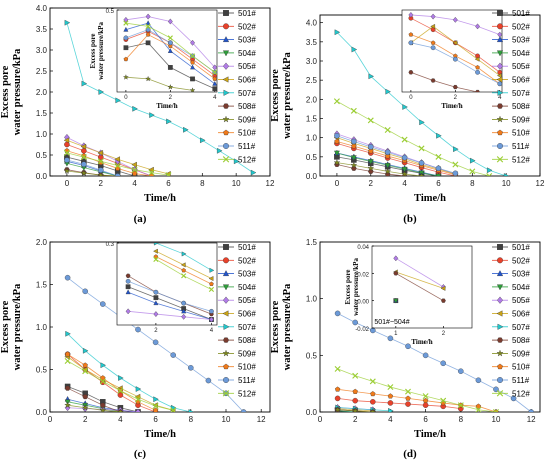 Image resolution: width=550 pixels, height=464 pixels. Describe the element at coordinates (42, 92) in the screenshot. I see `y-tick-label: 2.0` at that location.